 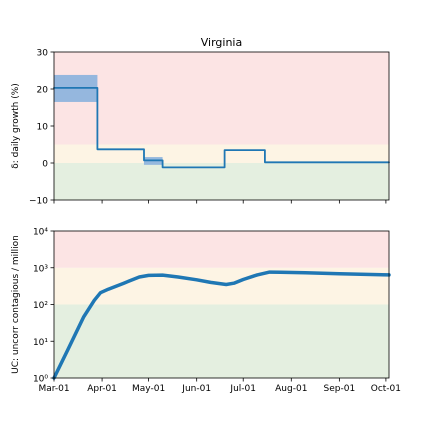 I want to click on x-tick-label: Jul-01, so click(x=242, y=389).